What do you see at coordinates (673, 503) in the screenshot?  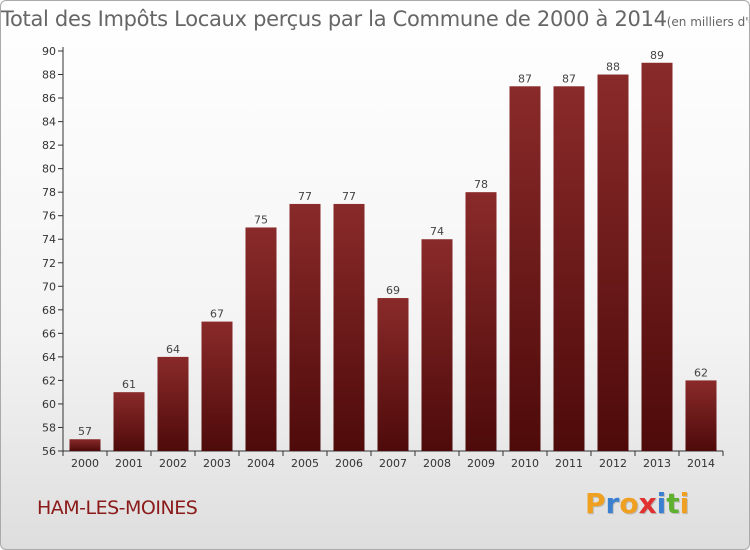 I see `logo-letter: t` at bounding box center [673, 503].